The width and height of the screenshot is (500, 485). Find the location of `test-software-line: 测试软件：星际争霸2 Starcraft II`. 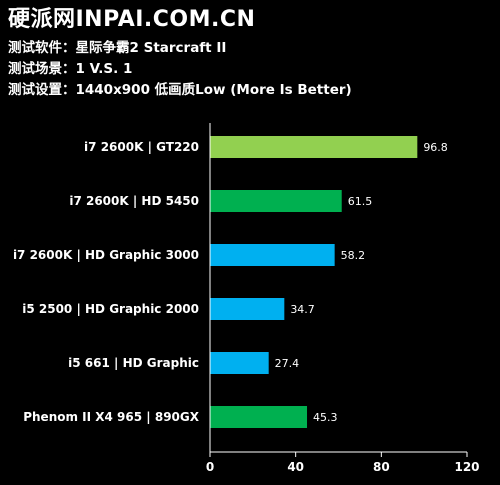

test-software-line: 测试软件：星际争霸2 Starcraft II is located at coordinates (117, 48).